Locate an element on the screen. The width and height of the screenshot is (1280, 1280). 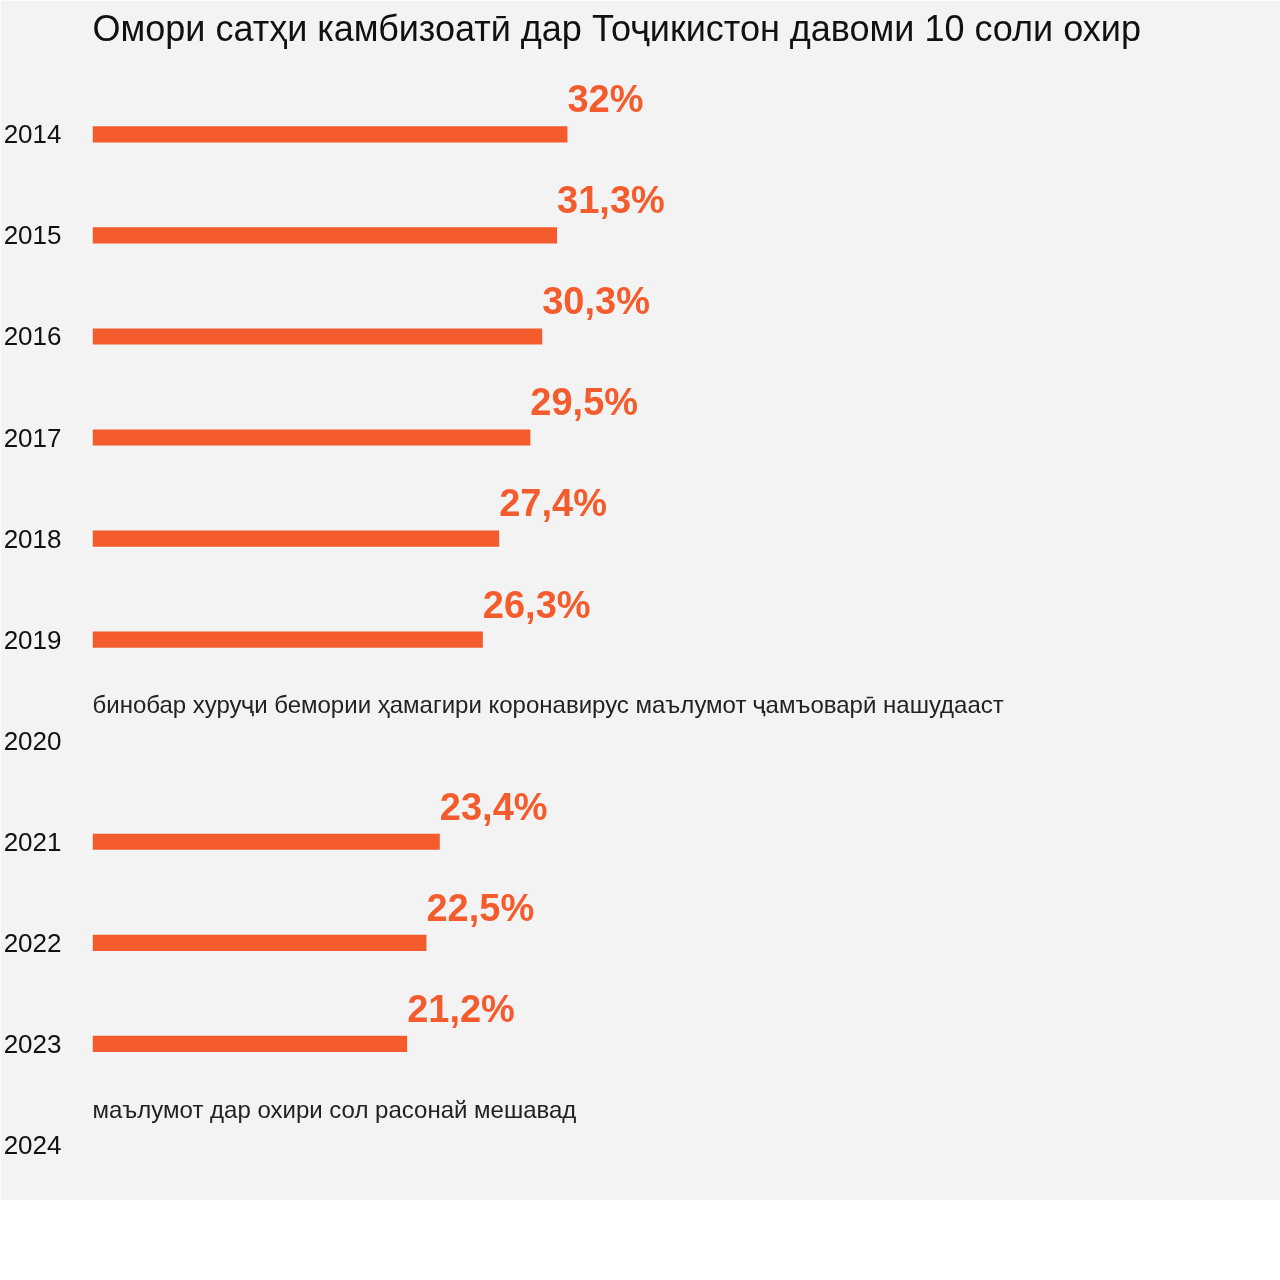
y-tick-label: 2021 is located at coordinates (32, 841).